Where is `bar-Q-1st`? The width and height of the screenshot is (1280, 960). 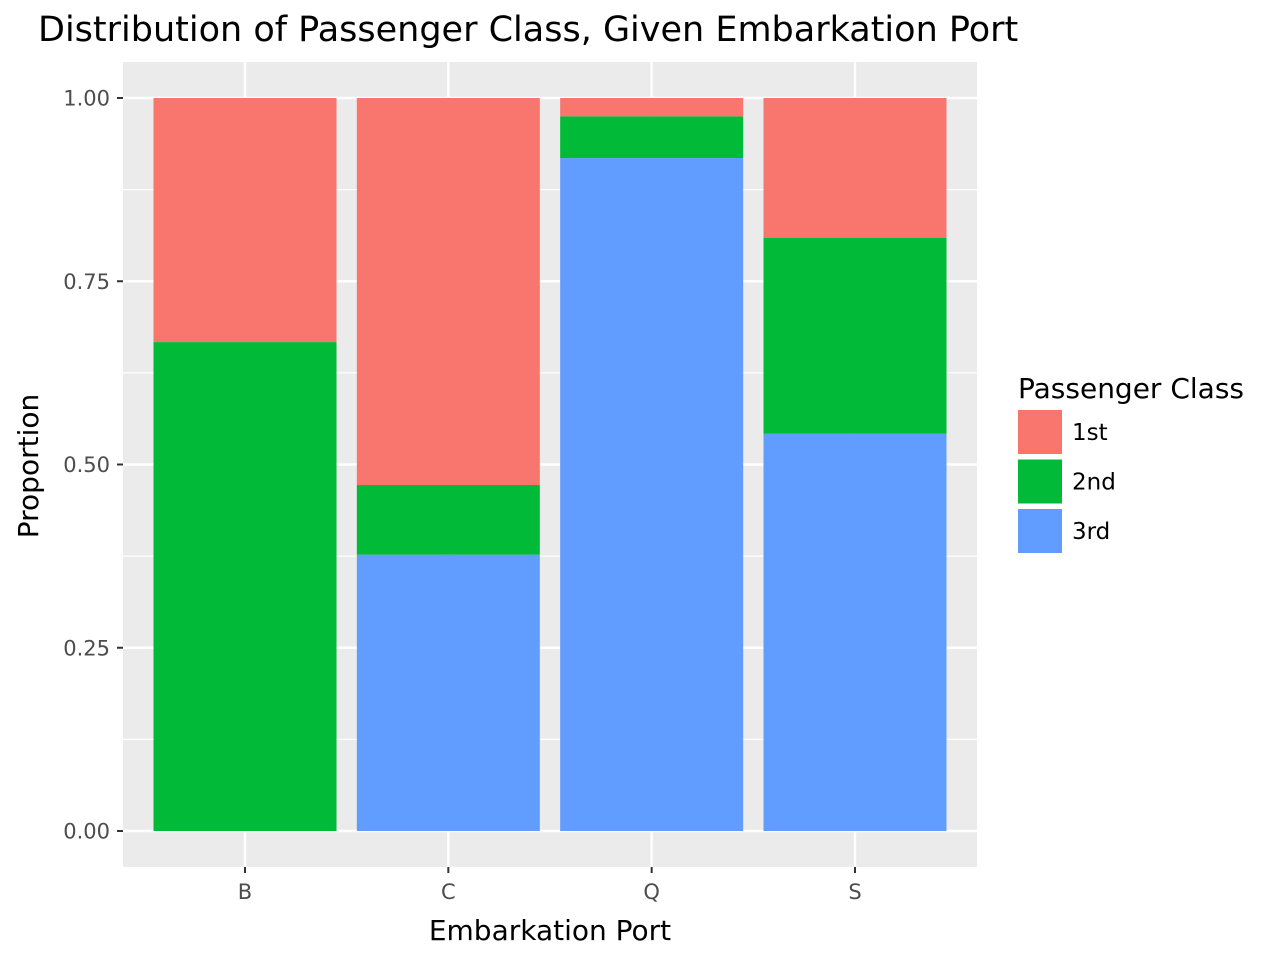 bar-Q-1st is located at coordinates (652, 107).